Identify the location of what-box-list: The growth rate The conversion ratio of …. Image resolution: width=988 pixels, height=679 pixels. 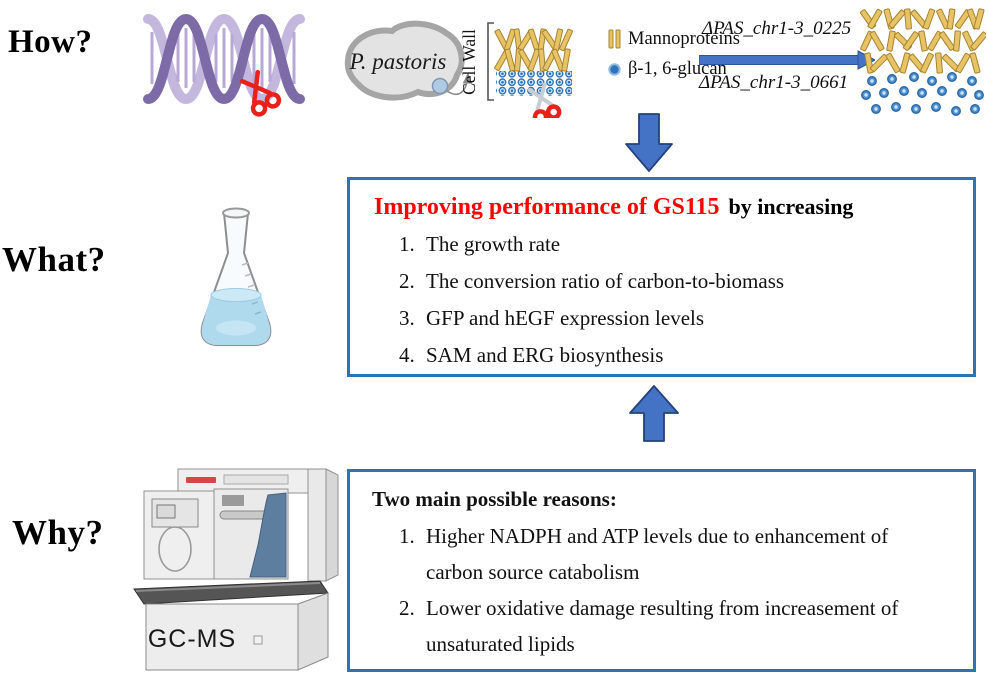
(663, 300).